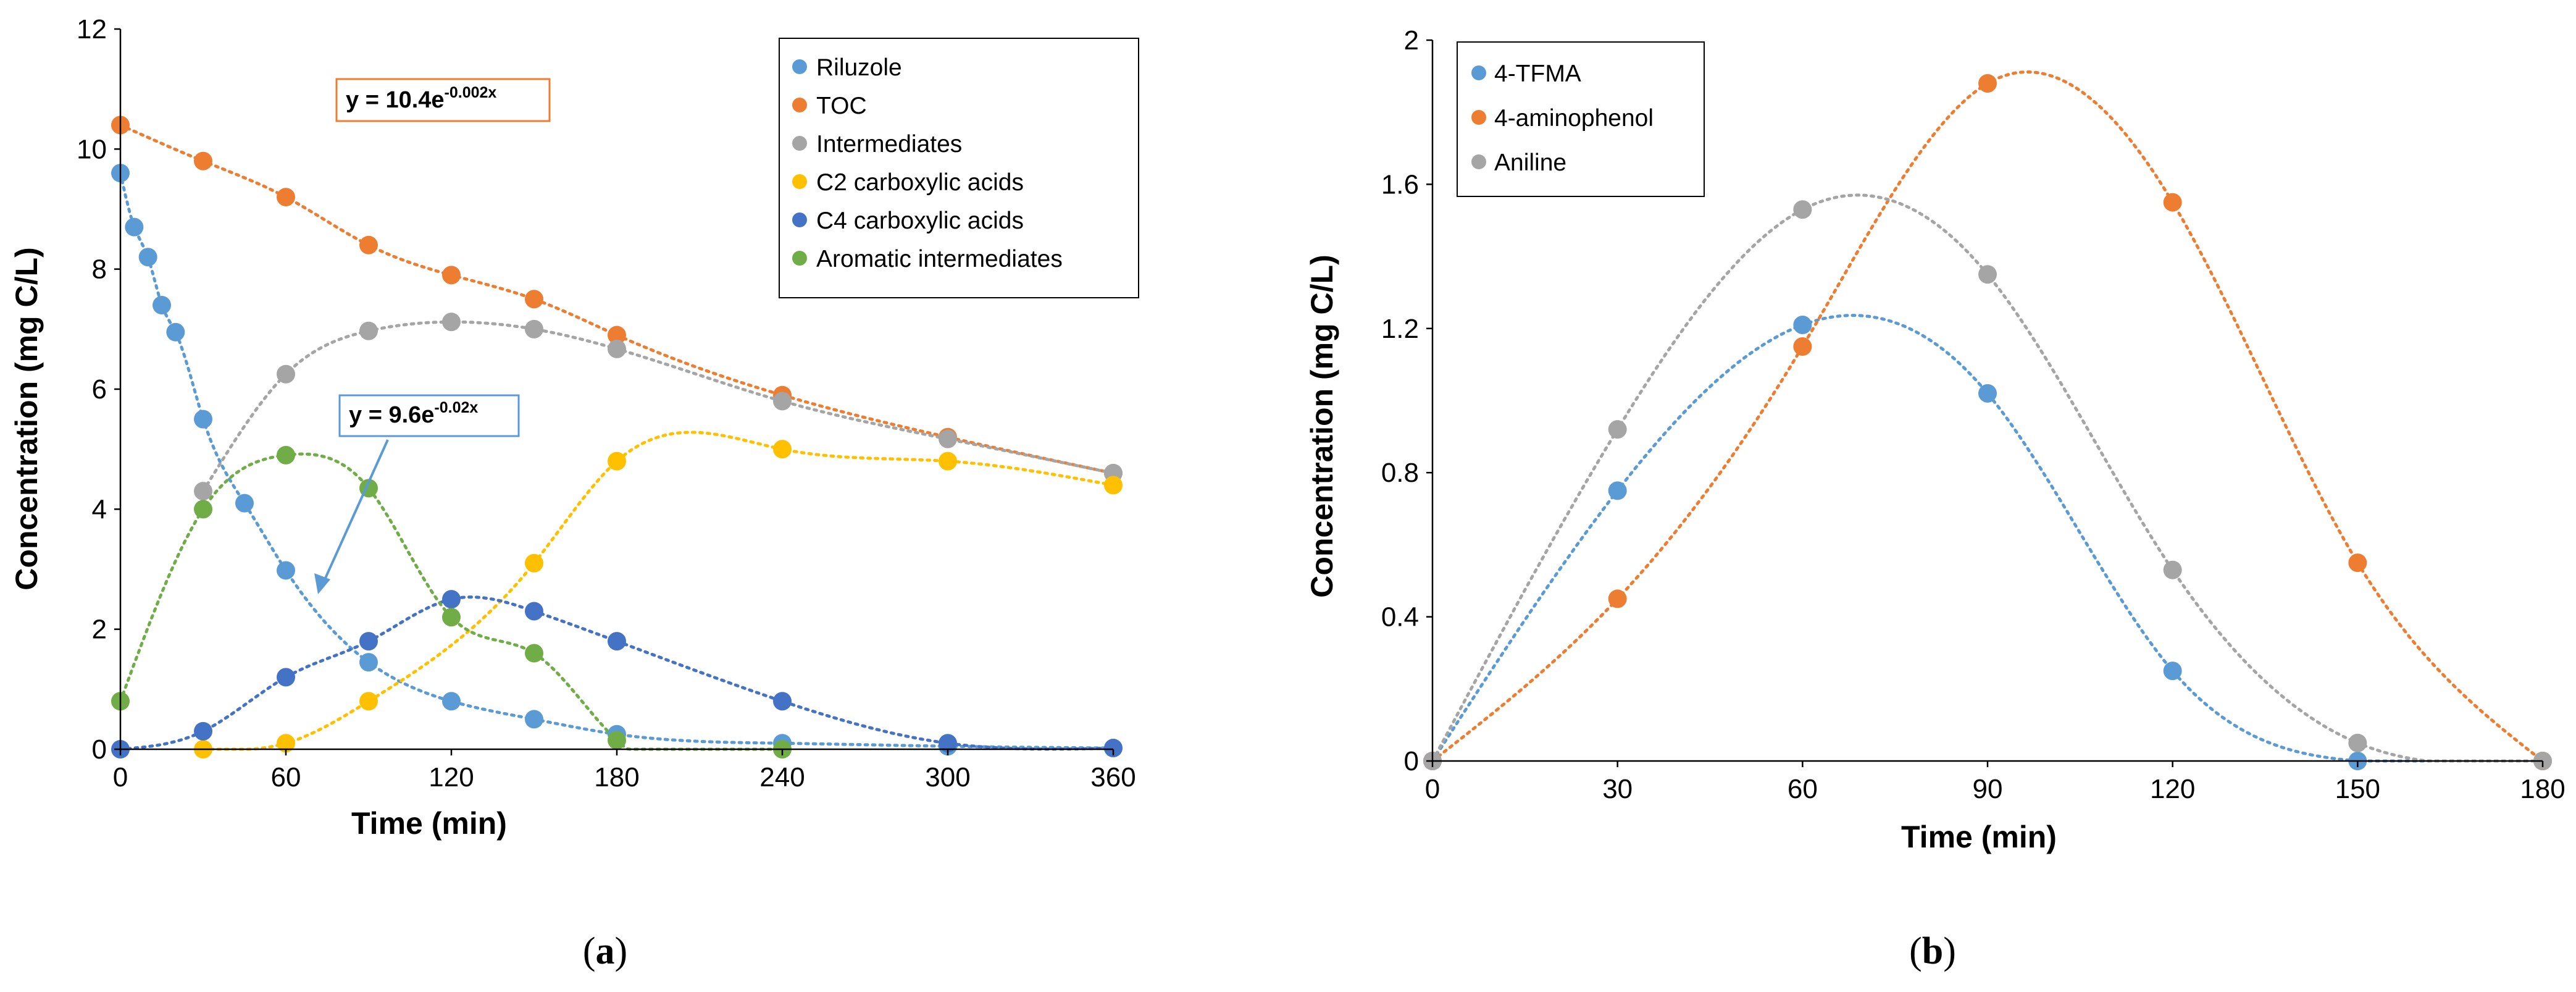  I want to click on legend-item-riluzole: Riluzole, so click(847, 67).